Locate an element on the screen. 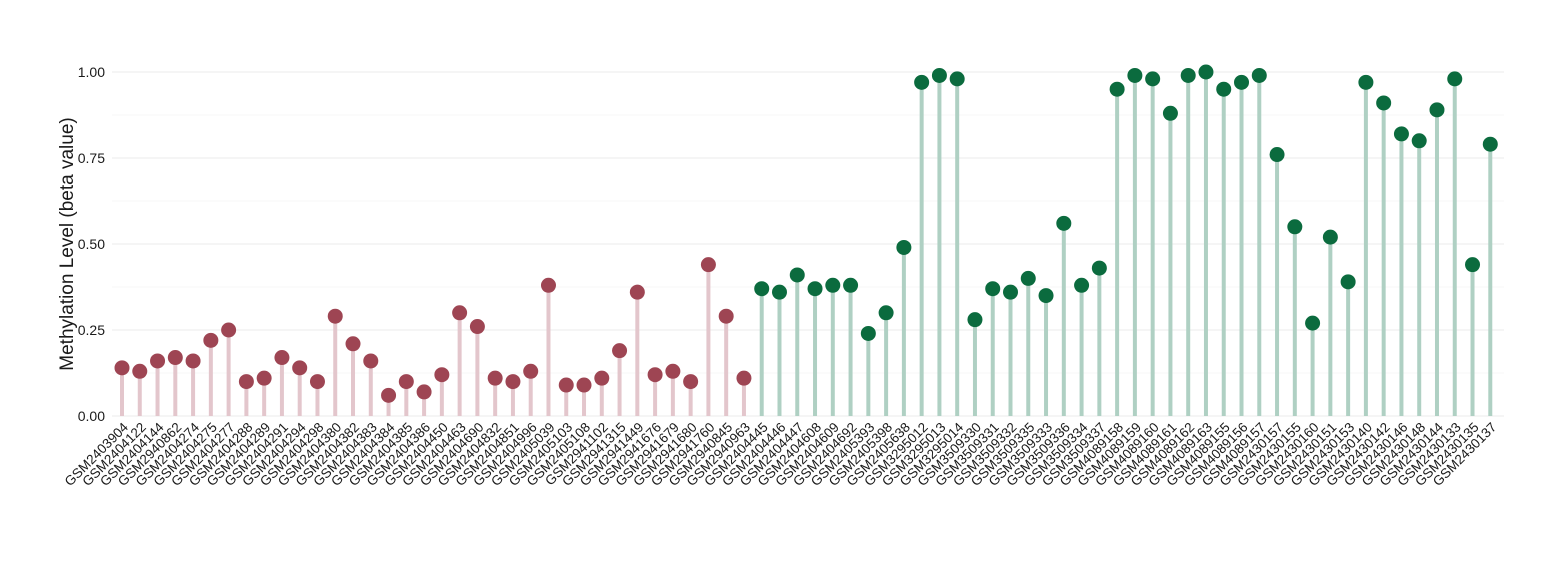 Image resolution: width=1560 pixels, height=580 pixels. y-tick-label: 0.25 is located at coordinates (91, 330).